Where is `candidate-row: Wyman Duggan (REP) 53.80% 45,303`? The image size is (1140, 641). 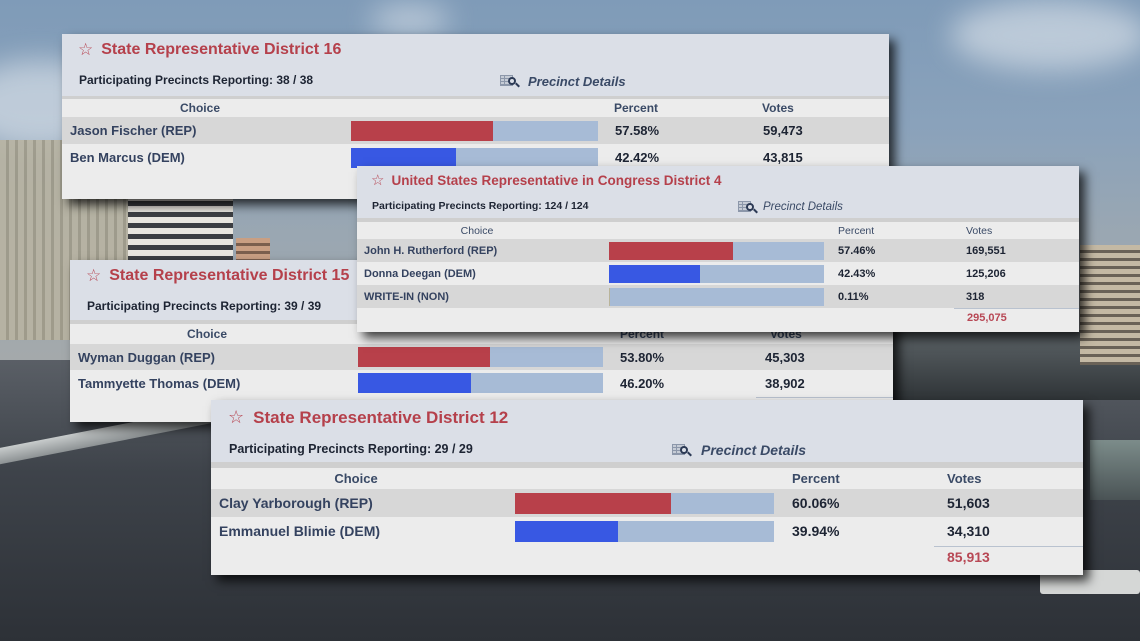
candidate-row: Wyman Duggan (REP) 53.80% 45,303 is located at coordinates (481, 357).